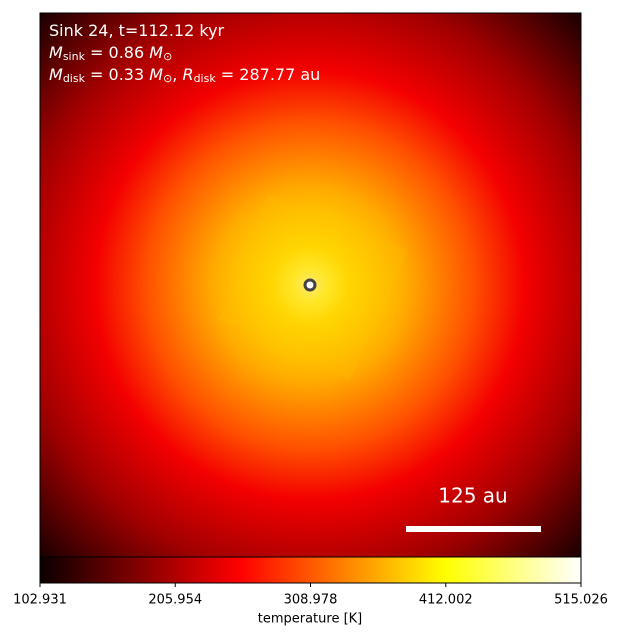  I want to click on annotation-part: = 287.77 au, so click(268, 74).